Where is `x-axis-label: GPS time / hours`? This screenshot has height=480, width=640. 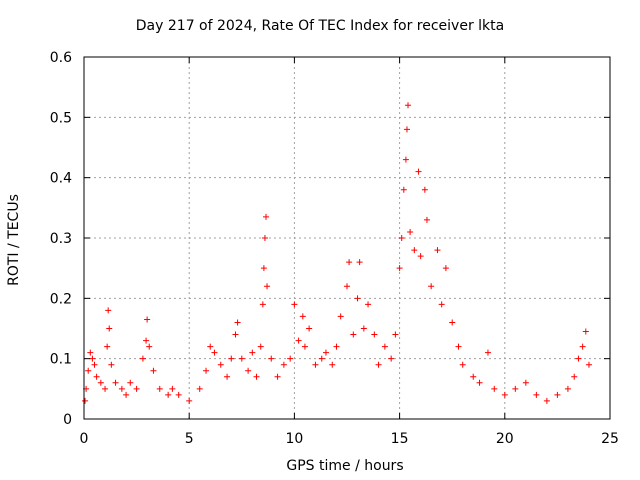 x-axis-label: GPS time / hours is located at coordinates (345, 466).